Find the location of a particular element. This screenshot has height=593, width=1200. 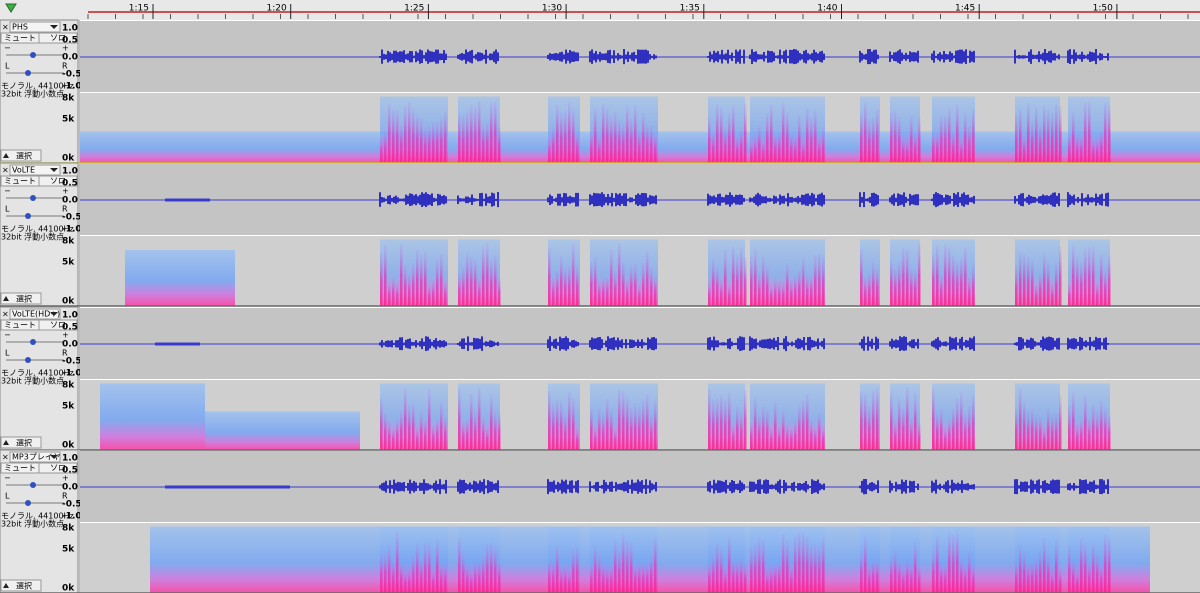

pan-right: R is located at coordinates (65, 209).